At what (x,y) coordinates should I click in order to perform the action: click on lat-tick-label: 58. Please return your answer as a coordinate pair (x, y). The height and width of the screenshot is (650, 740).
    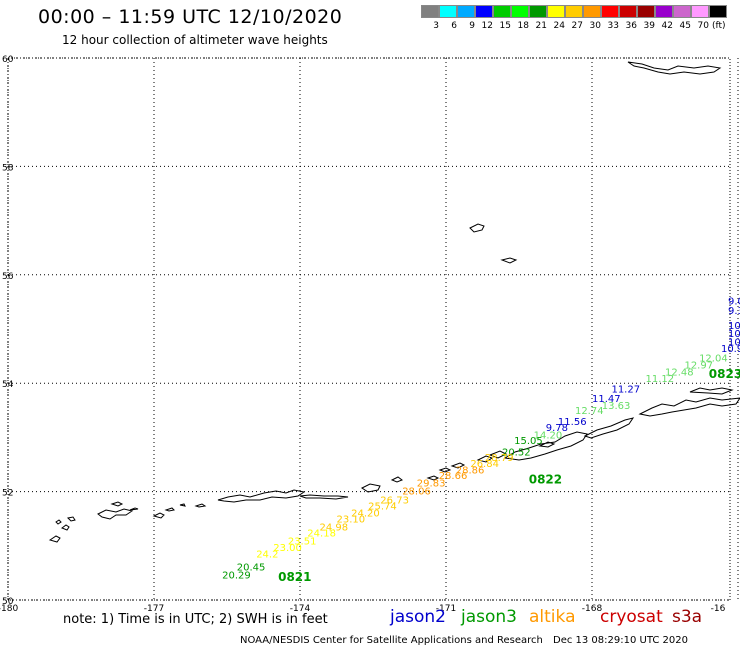
    Looking at the image, I should click on (8, 168).